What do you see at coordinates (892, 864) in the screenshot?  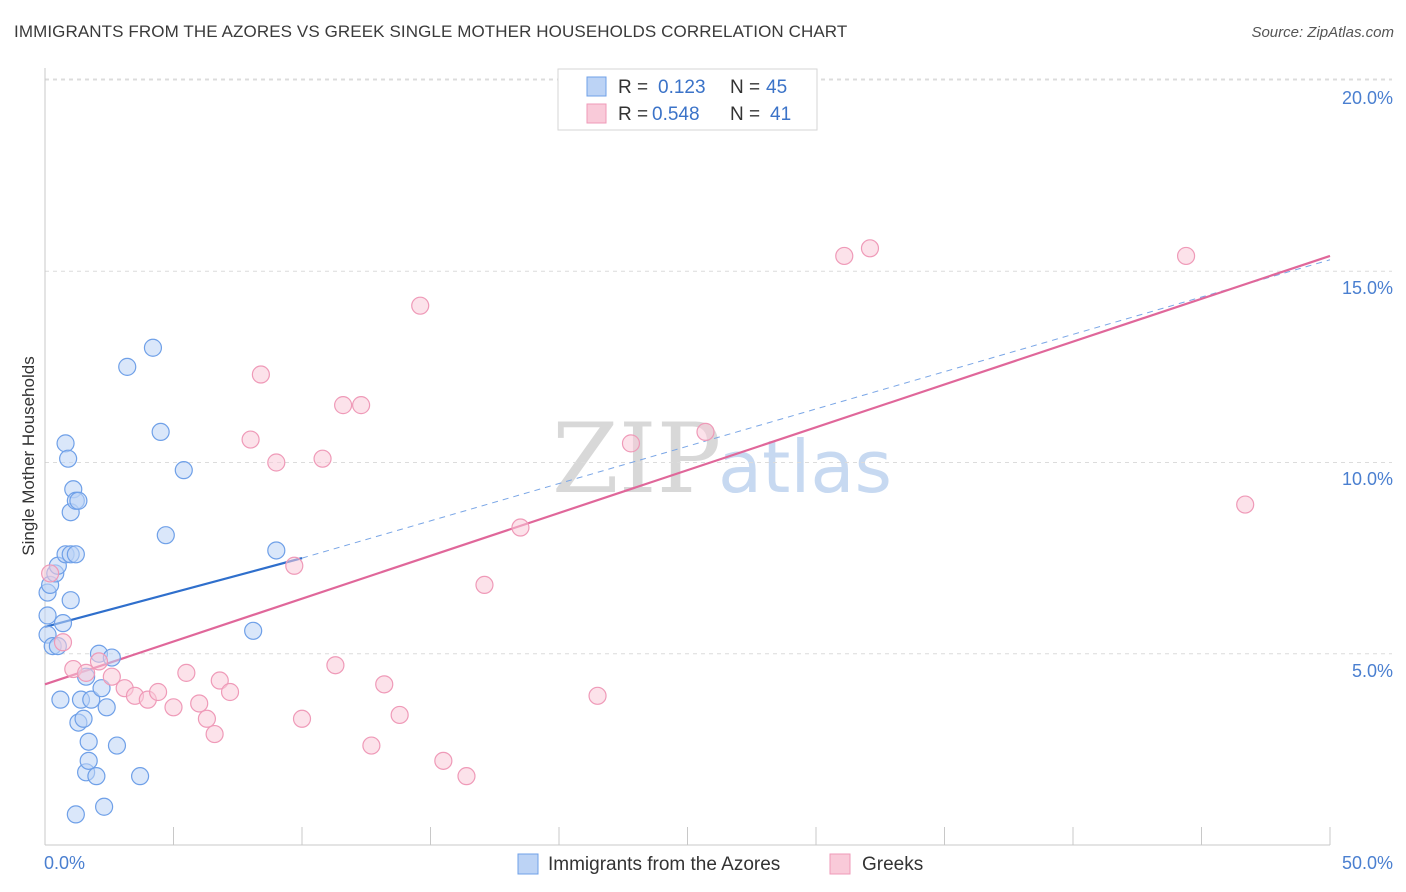 I see `series-legend-label-greeks: Greeks` at bounding box center [892, 864].